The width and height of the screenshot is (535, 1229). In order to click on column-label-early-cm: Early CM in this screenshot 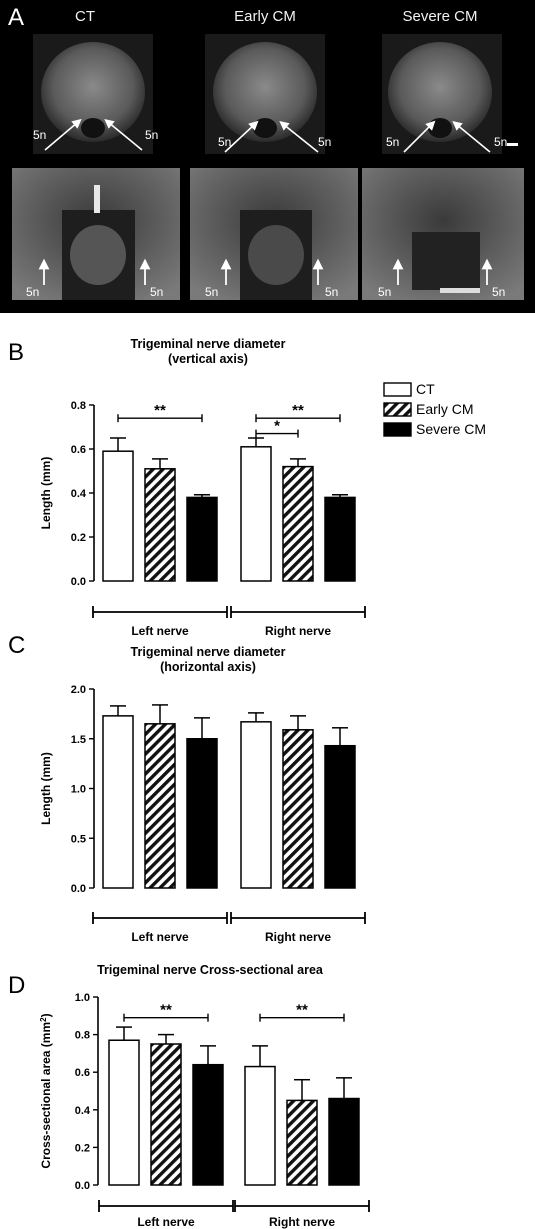, I will do `click(265, 16)`.